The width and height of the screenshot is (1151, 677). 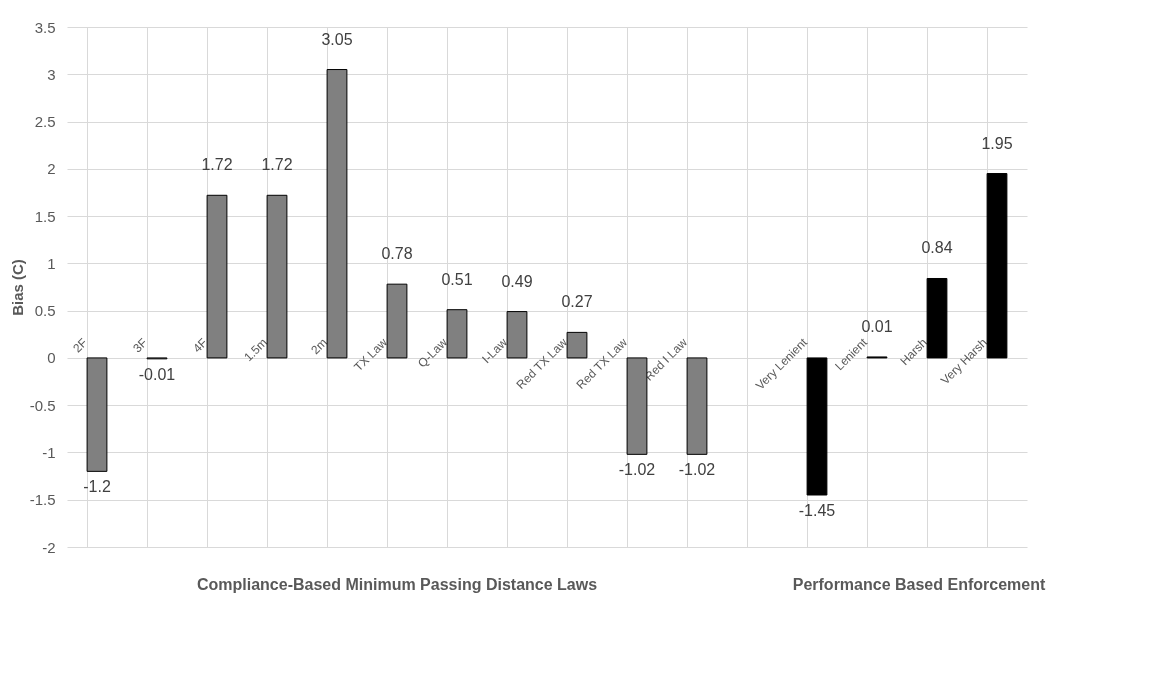 What do you see at coordinates (17, 287) in the screenshot?
I see `y-axis-title: Bias (C)` at bounding box center [17, 287].